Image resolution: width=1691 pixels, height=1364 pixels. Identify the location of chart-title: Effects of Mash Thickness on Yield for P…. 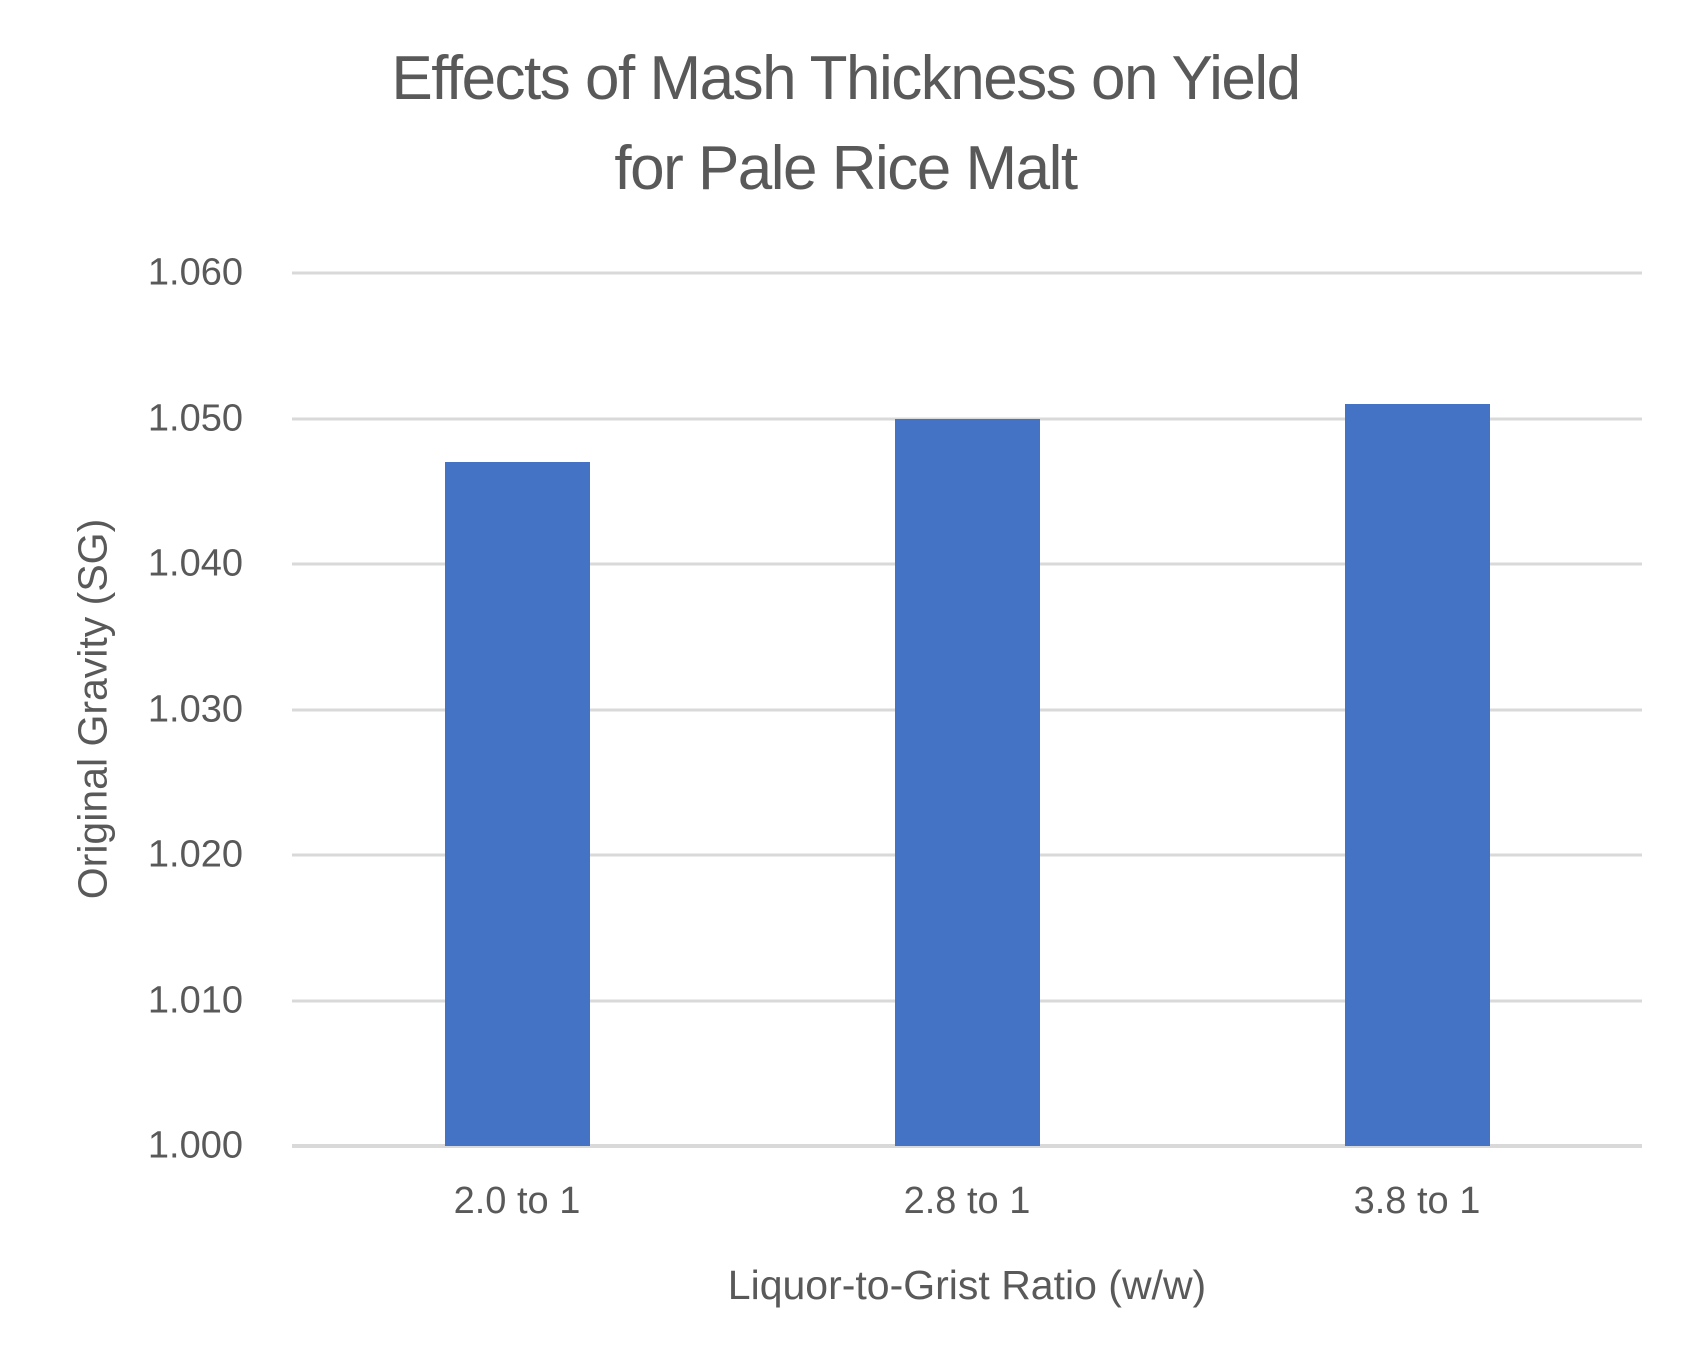
(845, 124).